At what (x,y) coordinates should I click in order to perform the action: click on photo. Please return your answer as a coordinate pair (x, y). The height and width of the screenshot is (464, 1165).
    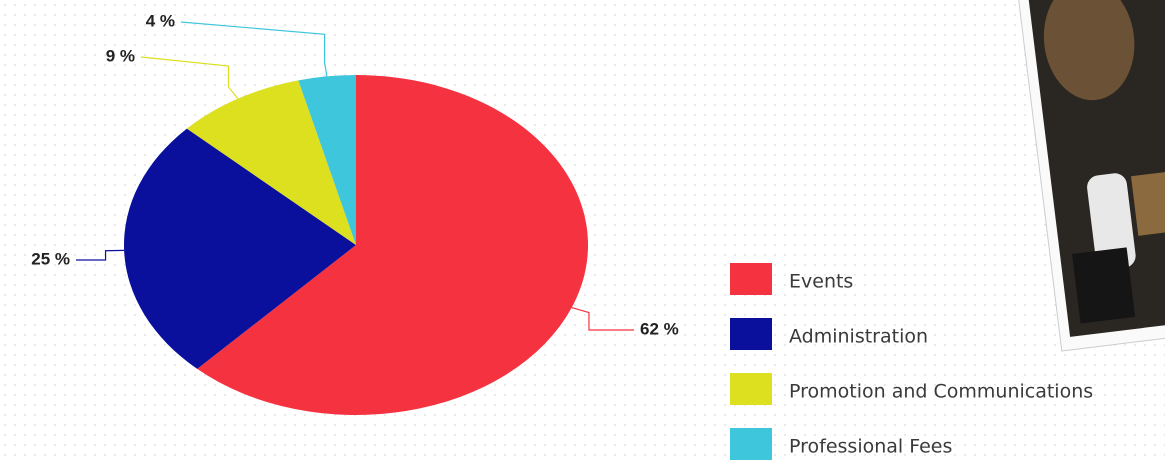
    Looking at the image, I should click on (1089, 176).